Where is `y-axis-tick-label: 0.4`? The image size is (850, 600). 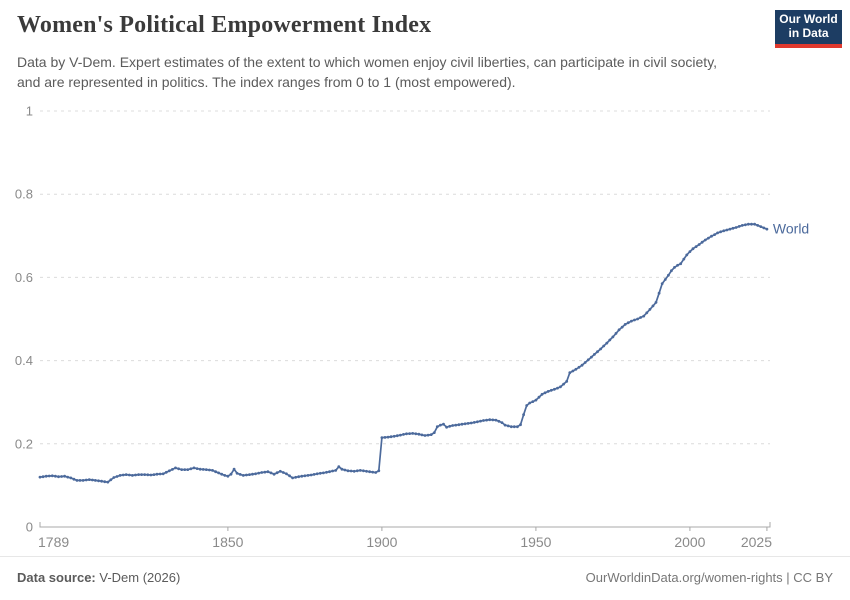 y-axis-tick-label: 0.4 is located at coordinates (24, 360).